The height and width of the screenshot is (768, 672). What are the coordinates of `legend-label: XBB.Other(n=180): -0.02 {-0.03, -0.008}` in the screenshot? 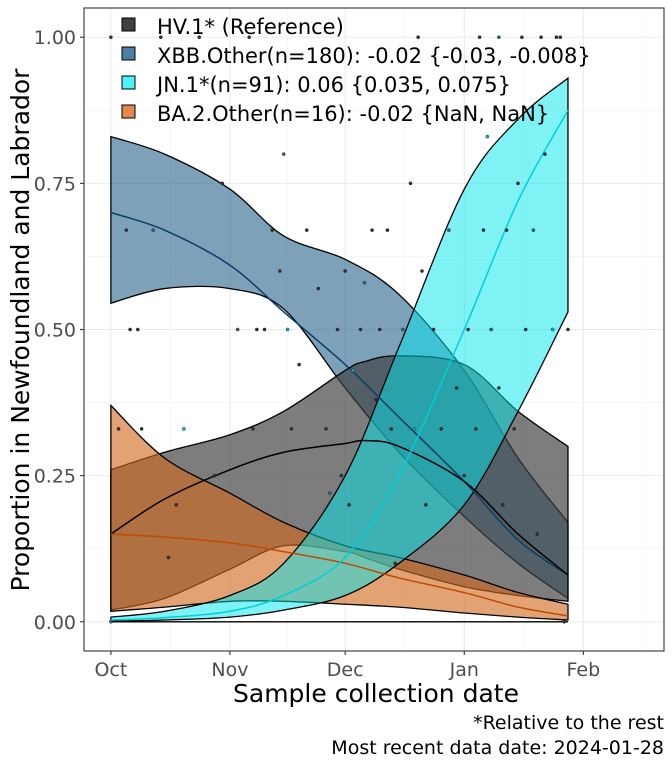 It's located at (374, 56).